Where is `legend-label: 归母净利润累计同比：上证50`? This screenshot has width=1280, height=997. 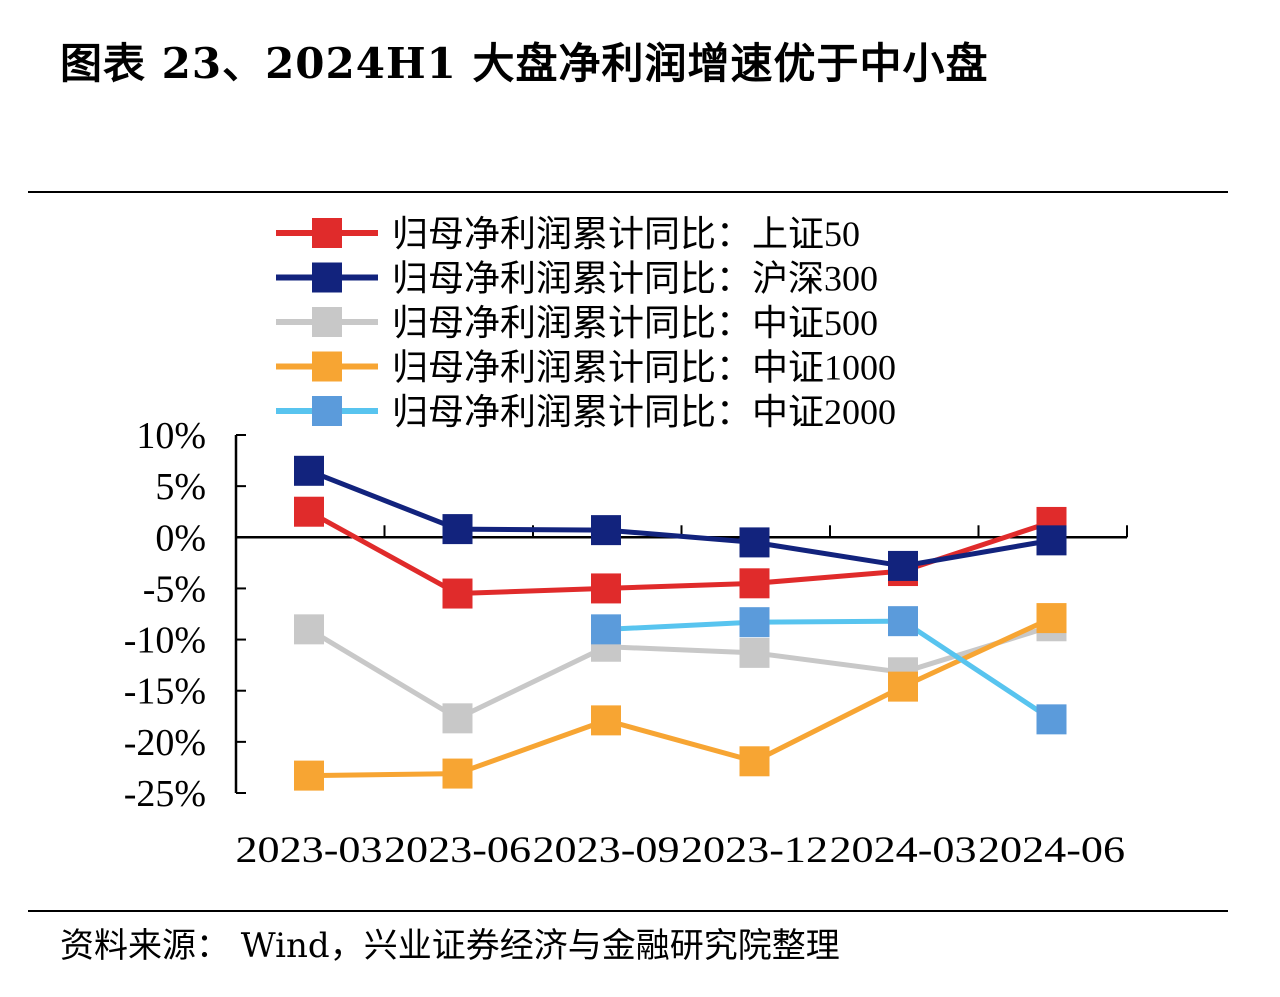
legend-label: 归母净利润累计同比：上证50 is located at coordinates (626, 234).